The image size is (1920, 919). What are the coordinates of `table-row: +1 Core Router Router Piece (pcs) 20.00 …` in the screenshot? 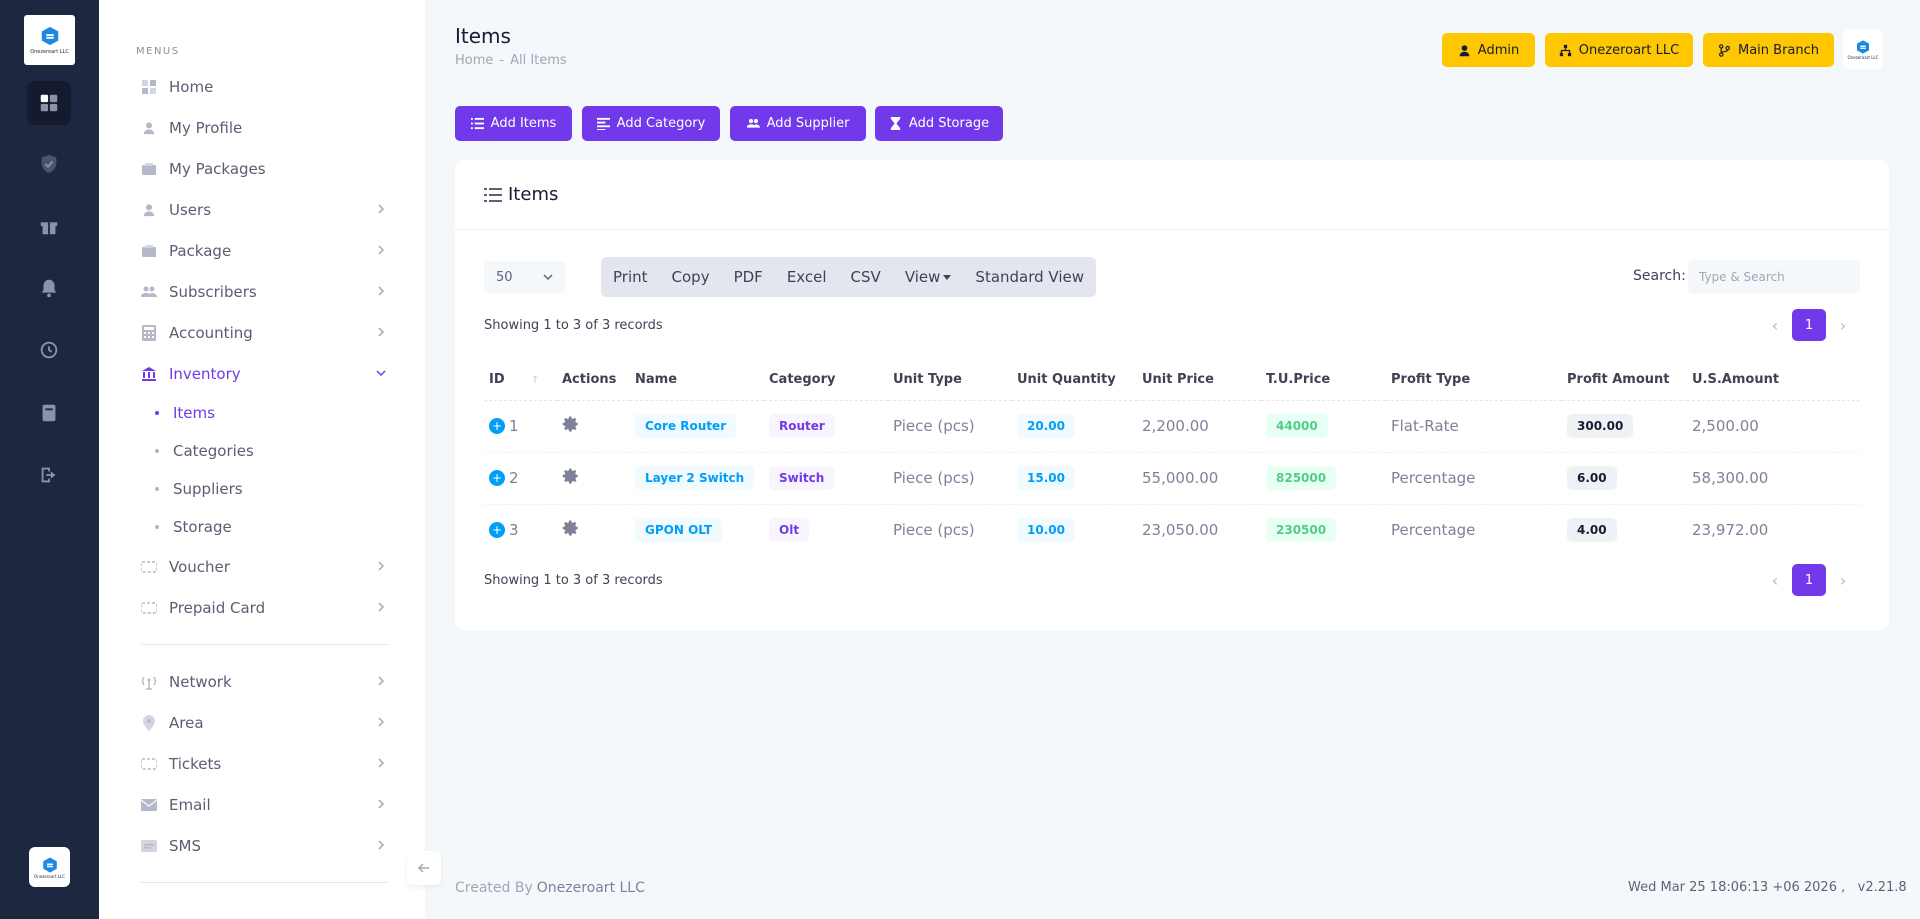 It's located at (1172, 426).